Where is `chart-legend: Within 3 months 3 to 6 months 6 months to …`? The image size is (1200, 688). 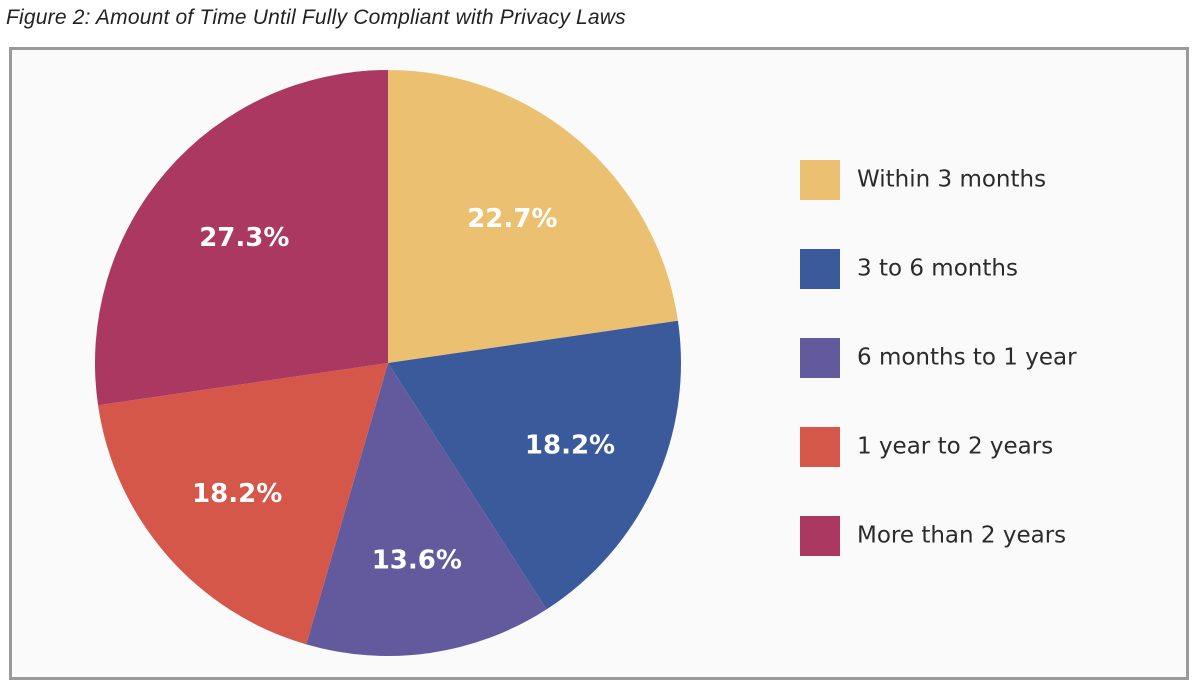
chart-legend: Within 3 months 3 to 6 months 6 months to … is located at coordinates (938, 358).